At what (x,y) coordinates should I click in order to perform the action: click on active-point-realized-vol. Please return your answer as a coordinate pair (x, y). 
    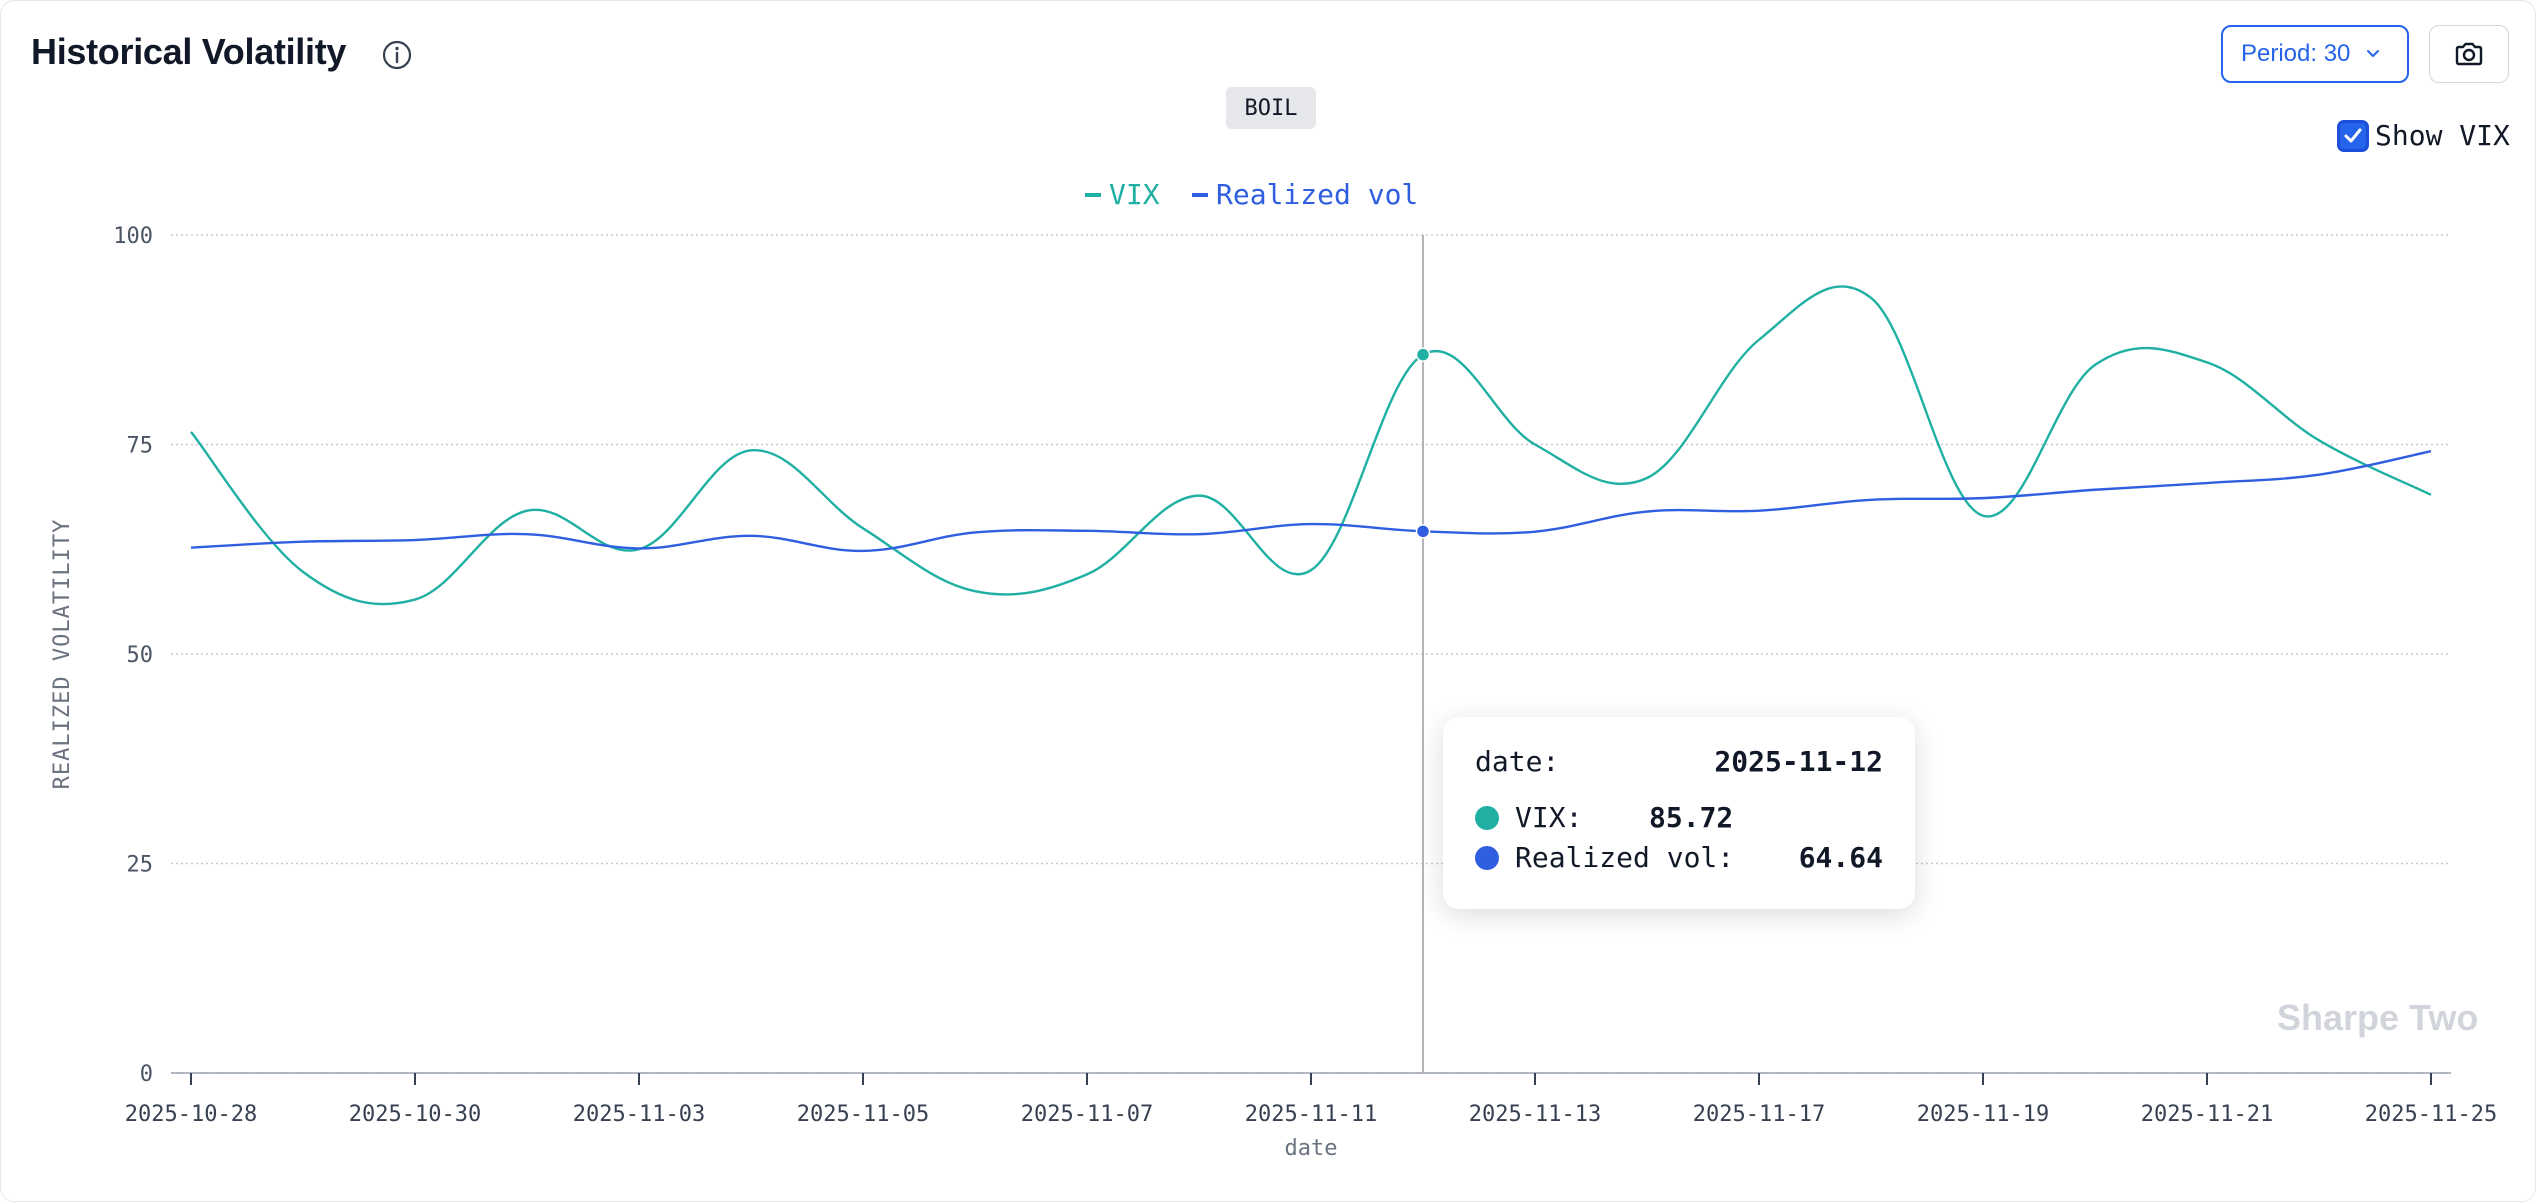
    Looking at the image, I should click on (1423, 531).